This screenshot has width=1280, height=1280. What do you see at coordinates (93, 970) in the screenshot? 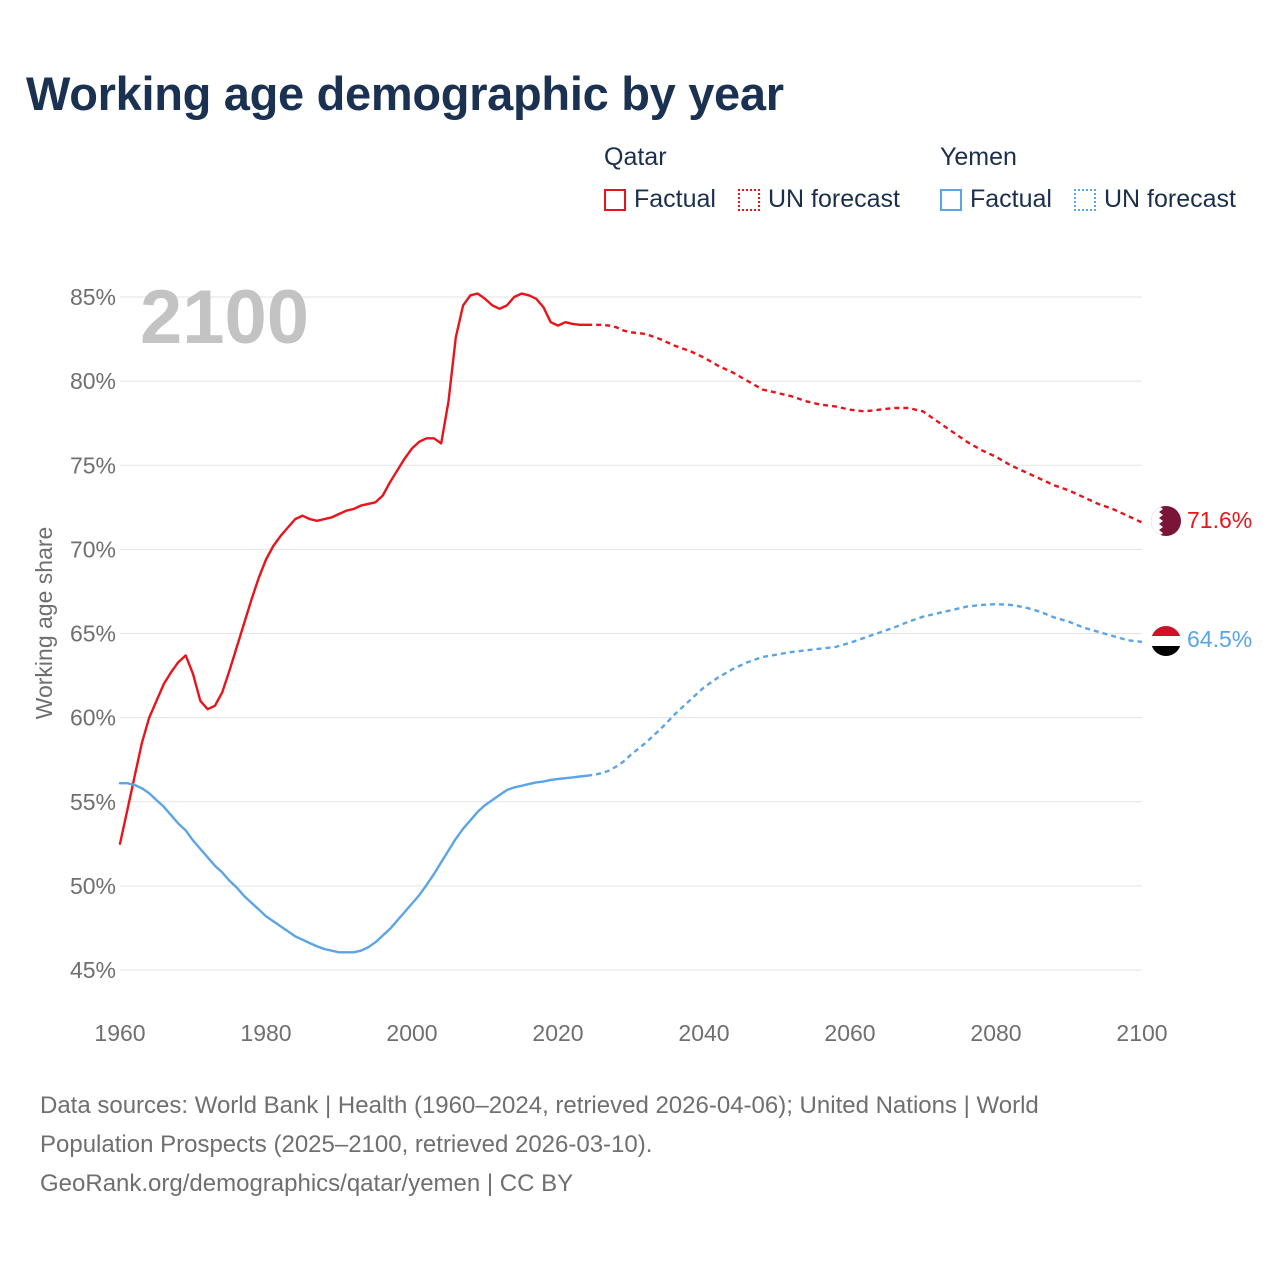
I see `y-tick-label: 45%` at bounding box center [93, 970].